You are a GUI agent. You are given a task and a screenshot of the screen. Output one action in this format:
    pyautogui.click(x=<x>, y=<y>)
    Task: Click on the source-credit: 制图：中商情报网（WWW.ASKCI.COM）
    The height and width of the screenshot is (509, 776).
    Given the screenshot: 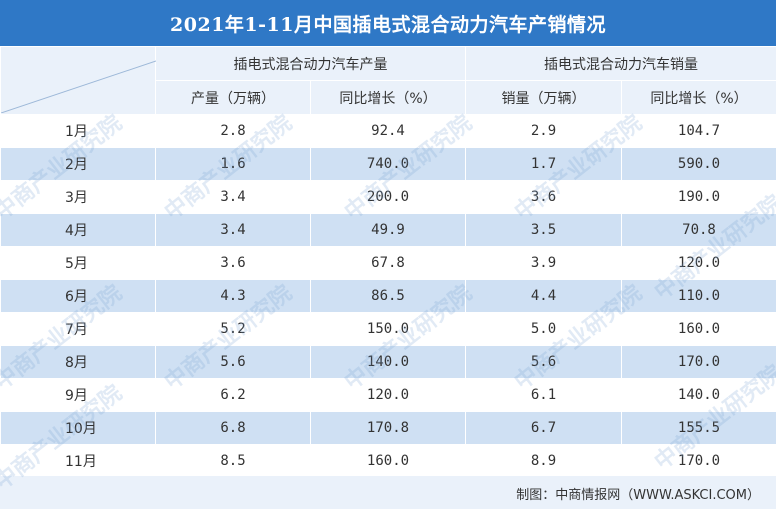 What is the action you would take?
    pyautogui.click(x=638, y=495)
    